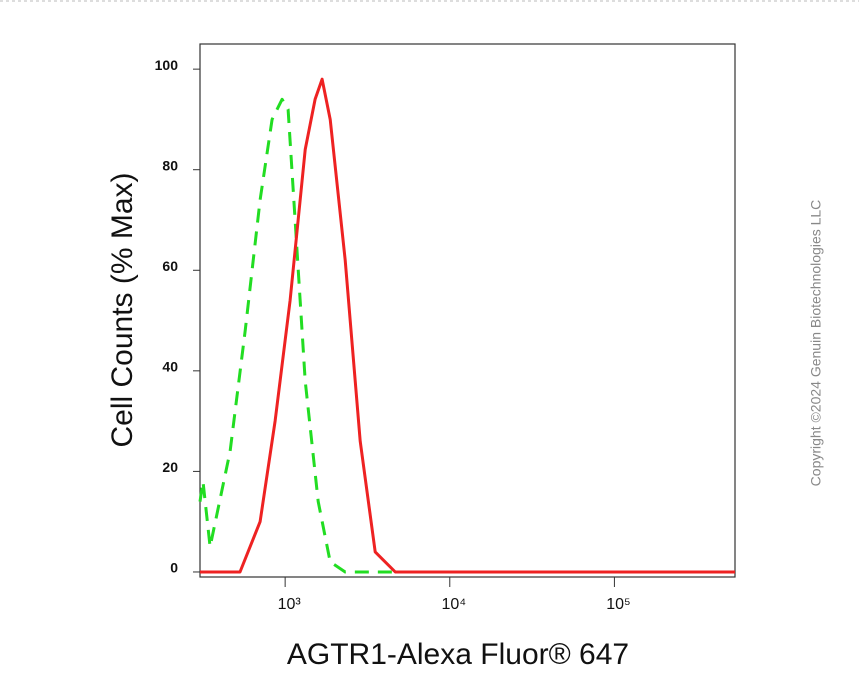 The height and width of the screenshot is (690, 859). I want to click on x-tick-label: 10⁵, so click(618, 604).